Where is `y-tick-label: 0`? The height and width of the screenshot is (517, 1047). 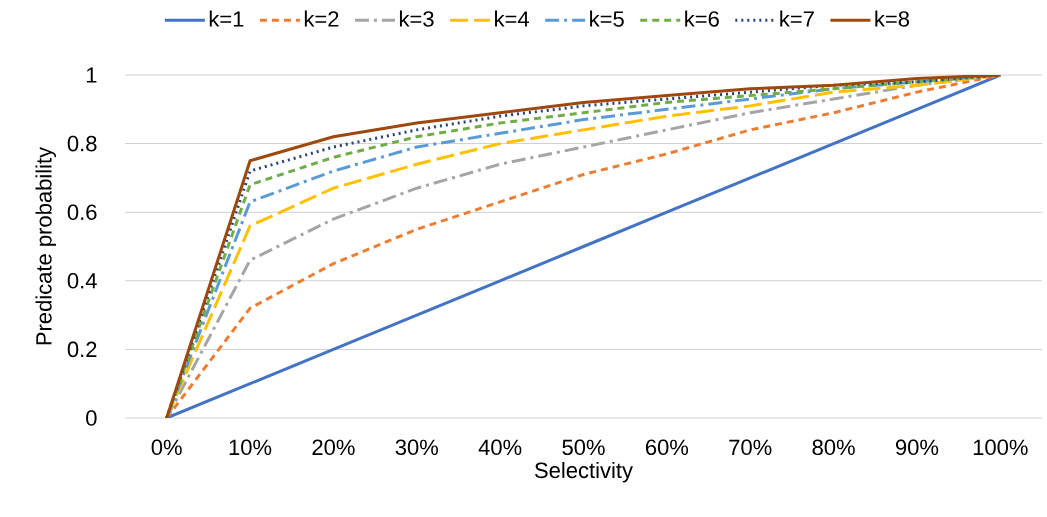
y-tick-label: 0 is located at coordinates (91, 418).